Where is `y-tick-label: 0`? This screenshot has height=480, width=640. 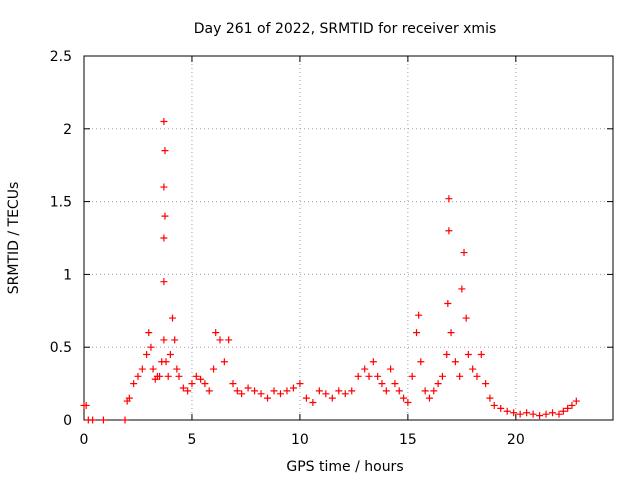
y-tick-label: 0 is located at coordinates (67, 421).